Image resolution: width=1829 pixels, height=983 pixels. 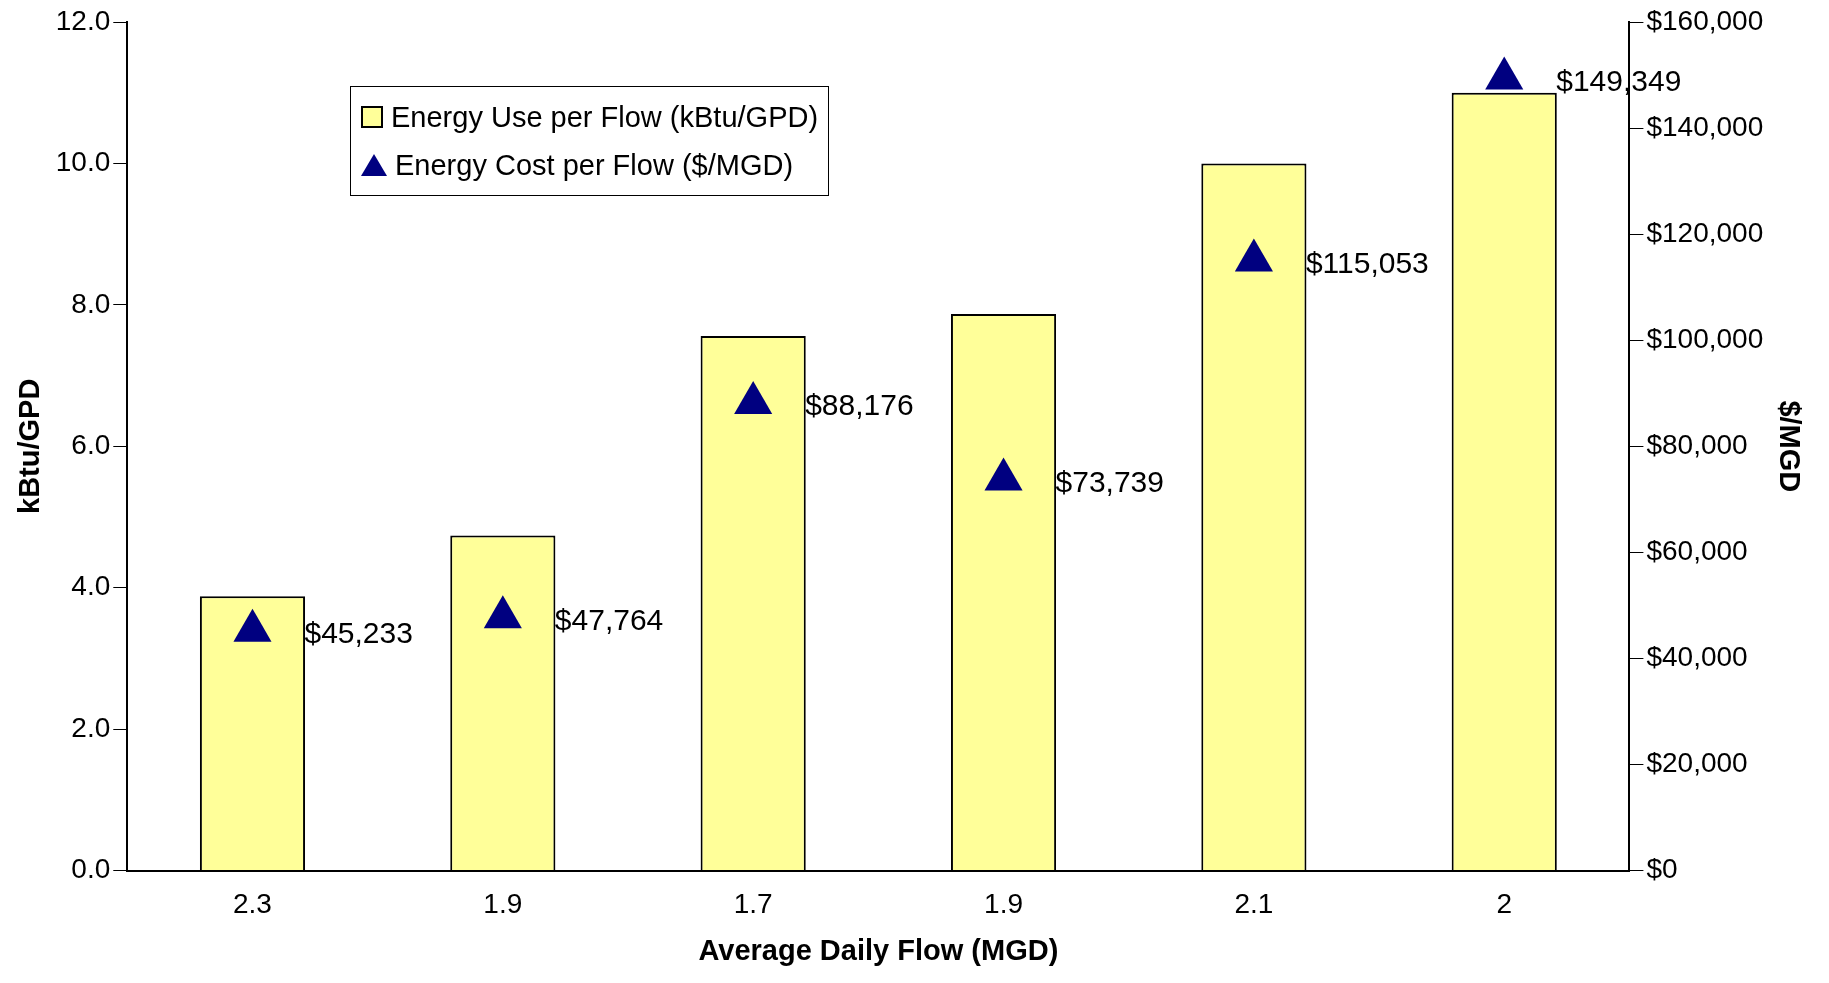 I want to click on x-tick-label: 1.7, so click(x=753, y=904).